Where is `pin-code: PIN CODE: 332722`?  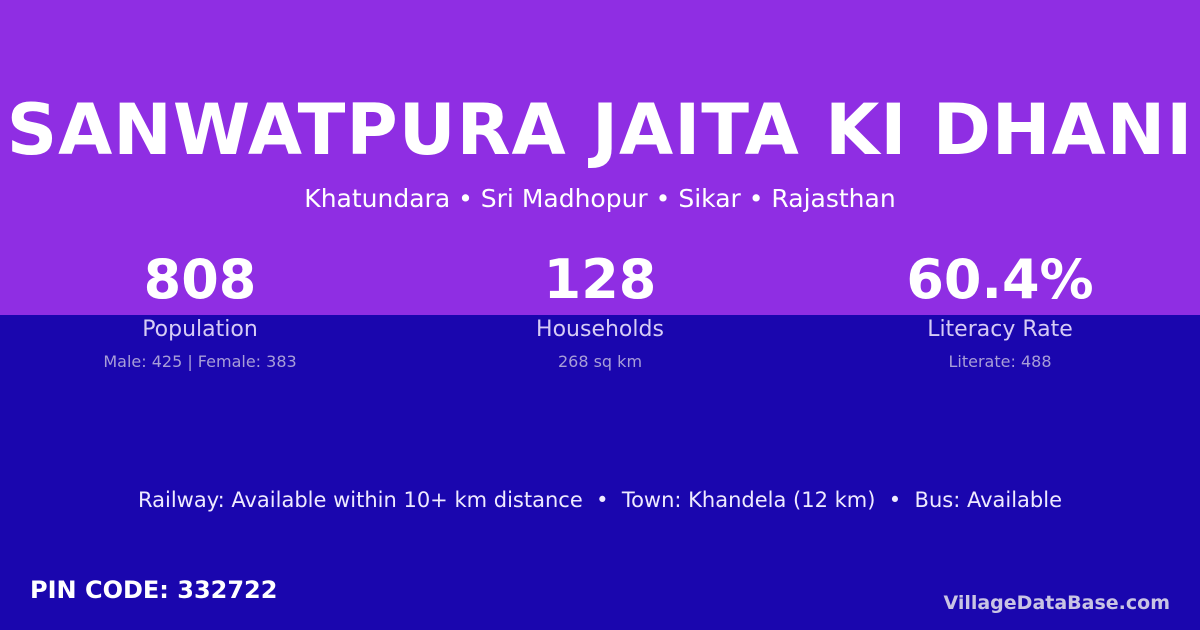
pin-code: PIN CODE: 332722 is located at coordinates (154, 590).